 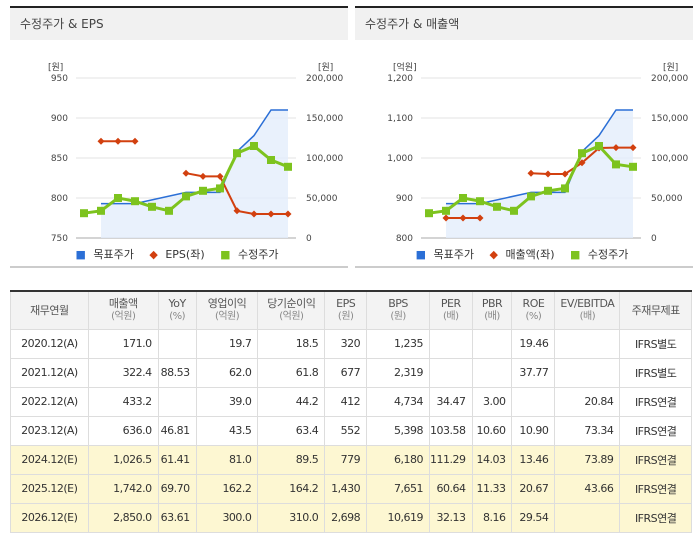 I want to click on header-label: BPS, so click(x=398, y=304).